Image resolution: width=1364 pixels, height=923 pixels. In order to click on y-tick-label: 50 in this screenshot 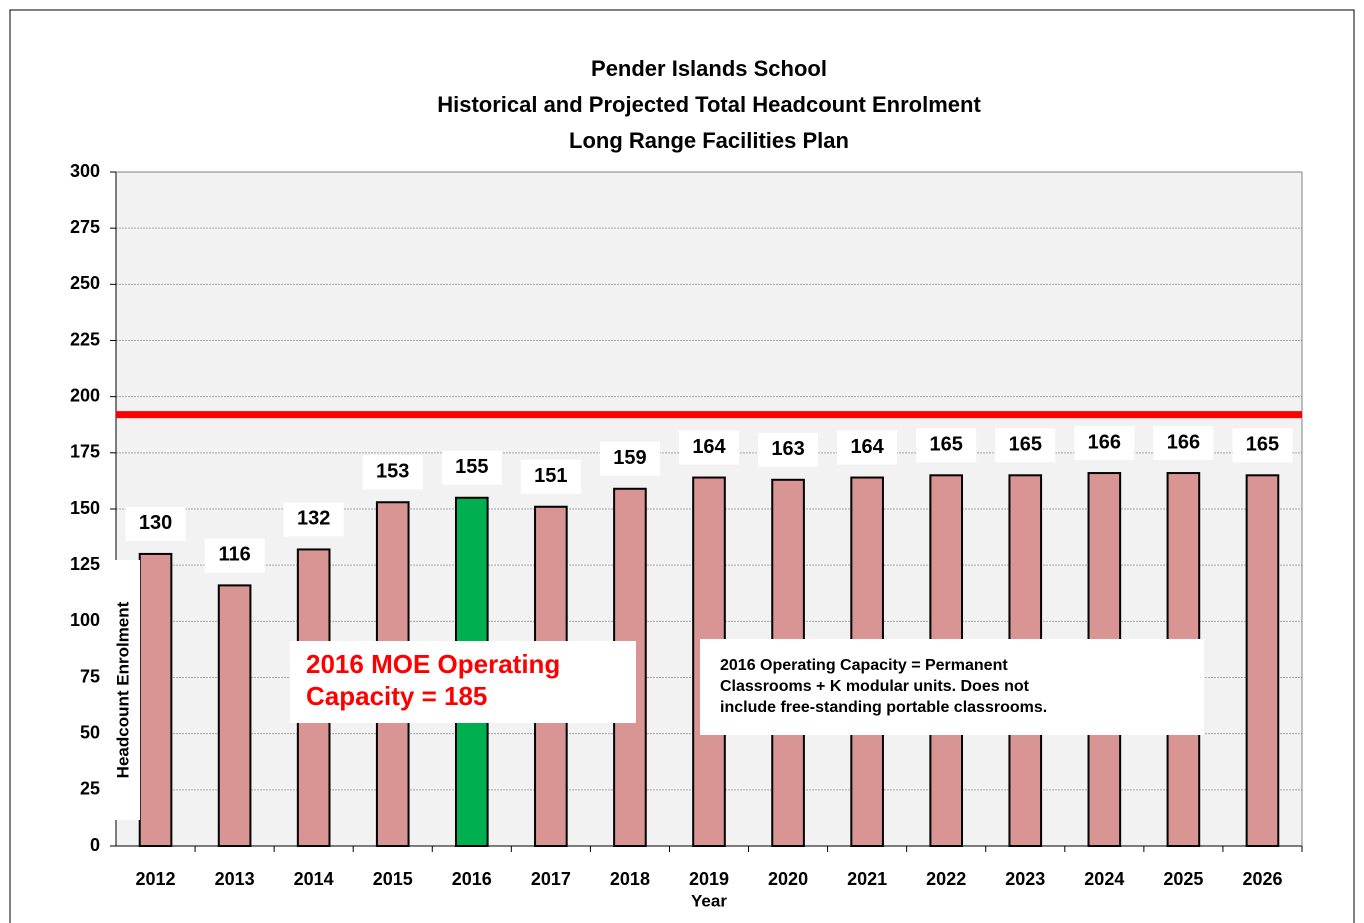, I will do `click(90, 732)`.